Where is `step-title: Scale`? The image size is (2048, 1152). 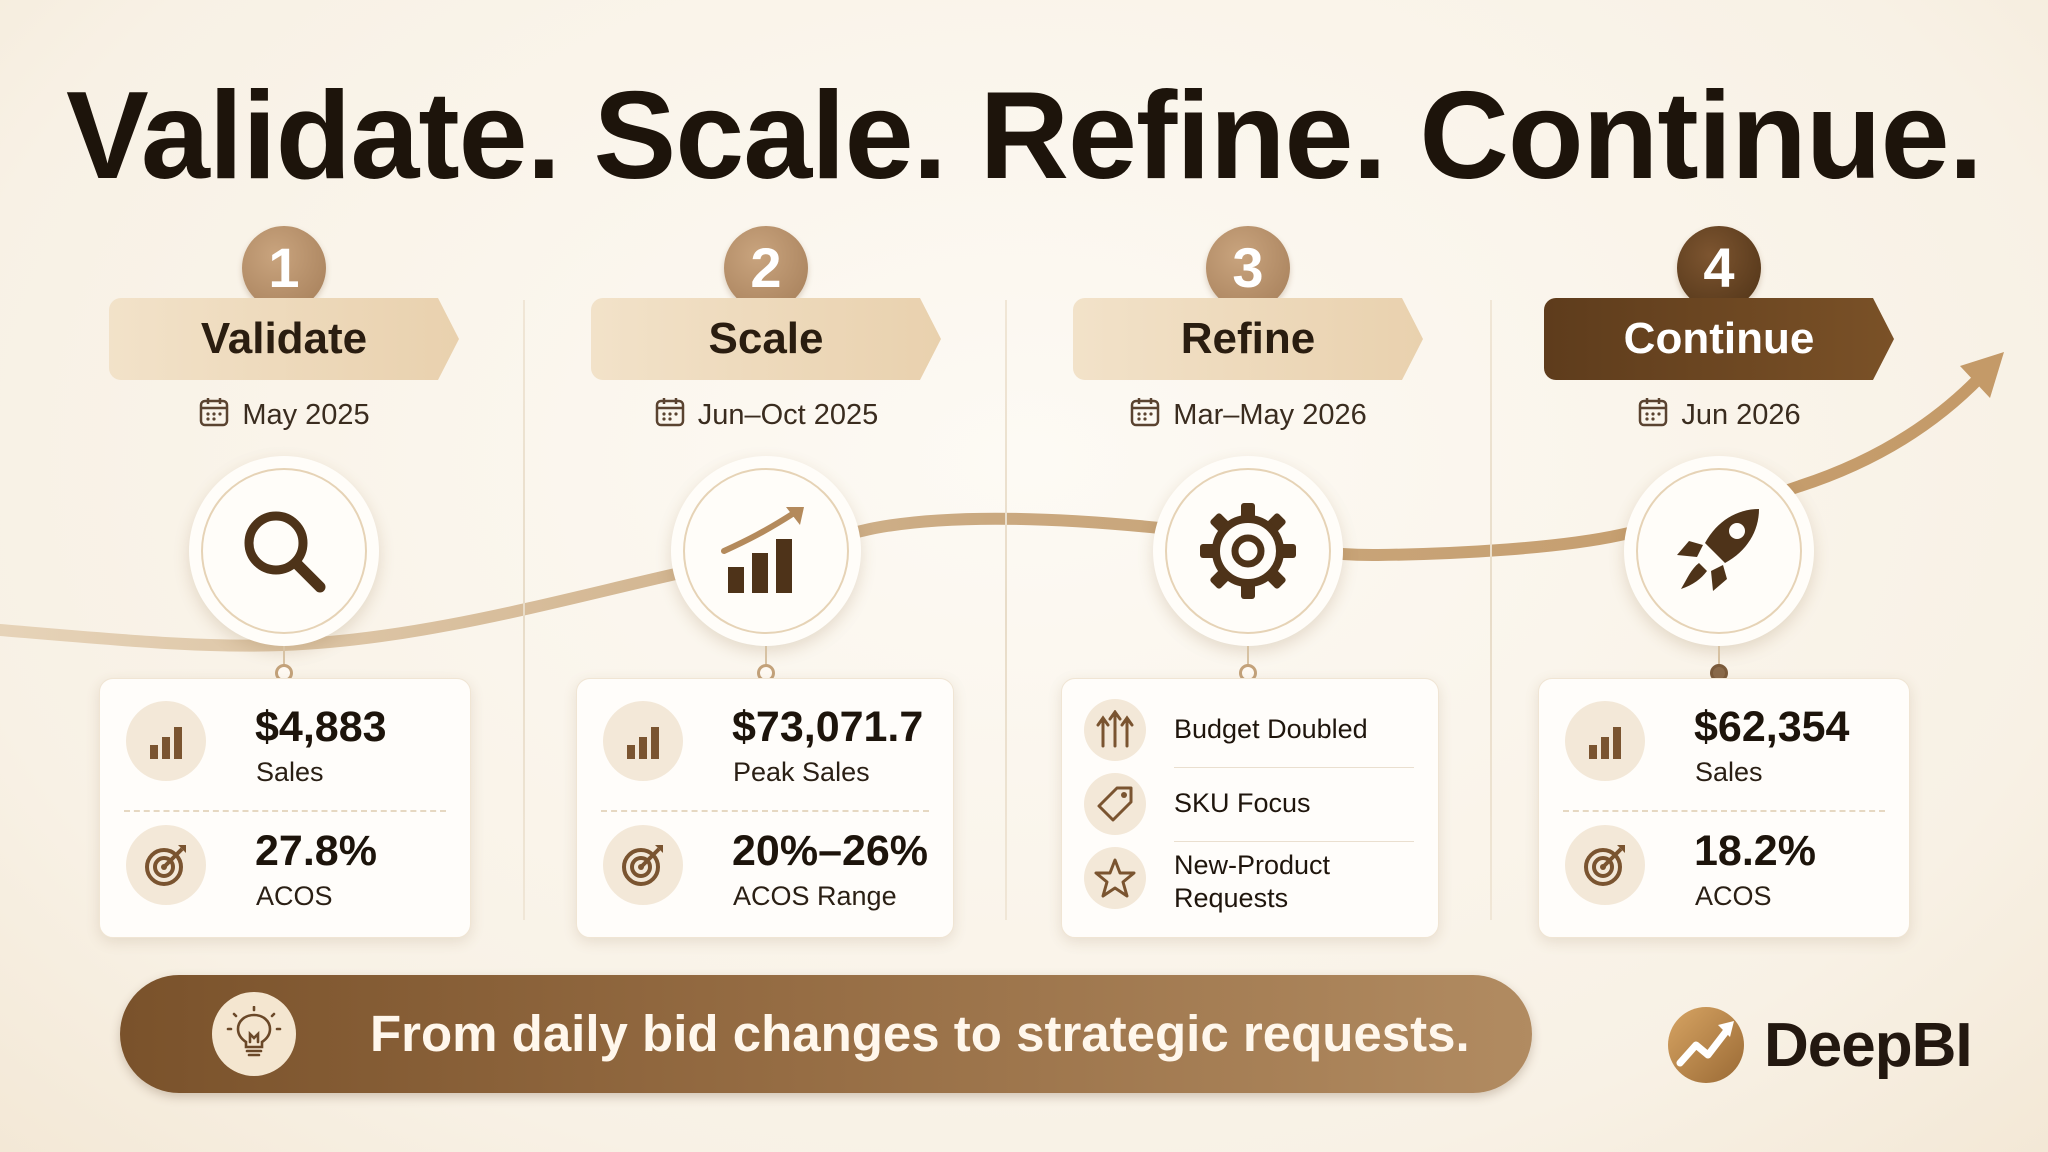
step-title: Scale is located at coordinates (766, 339).